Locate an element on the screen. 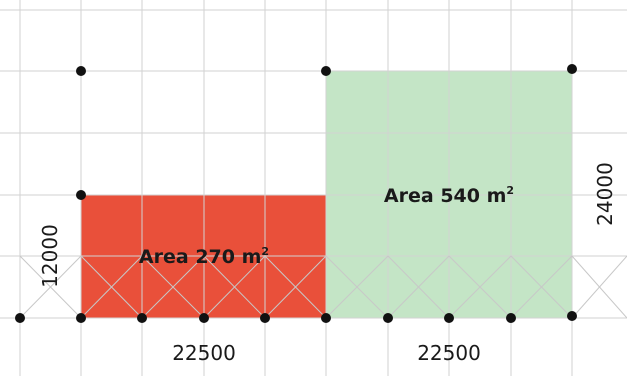 The height and width of the screenshot is (376, 627). area-small-label: Area 270 m2 is located at coordinates (204, 256).